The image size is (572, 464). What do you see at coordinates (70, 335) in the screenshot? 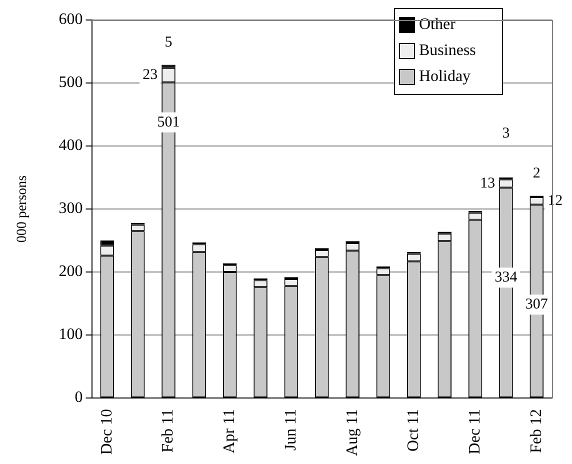
I see `y-tick-label: 100` at bounding box center [70, 335].